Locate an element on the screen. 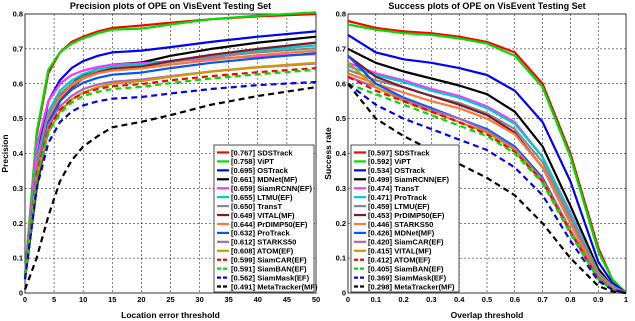  legend-entry: [0.644] PrDIMP50(EF) is located at coordinates (269, 224).